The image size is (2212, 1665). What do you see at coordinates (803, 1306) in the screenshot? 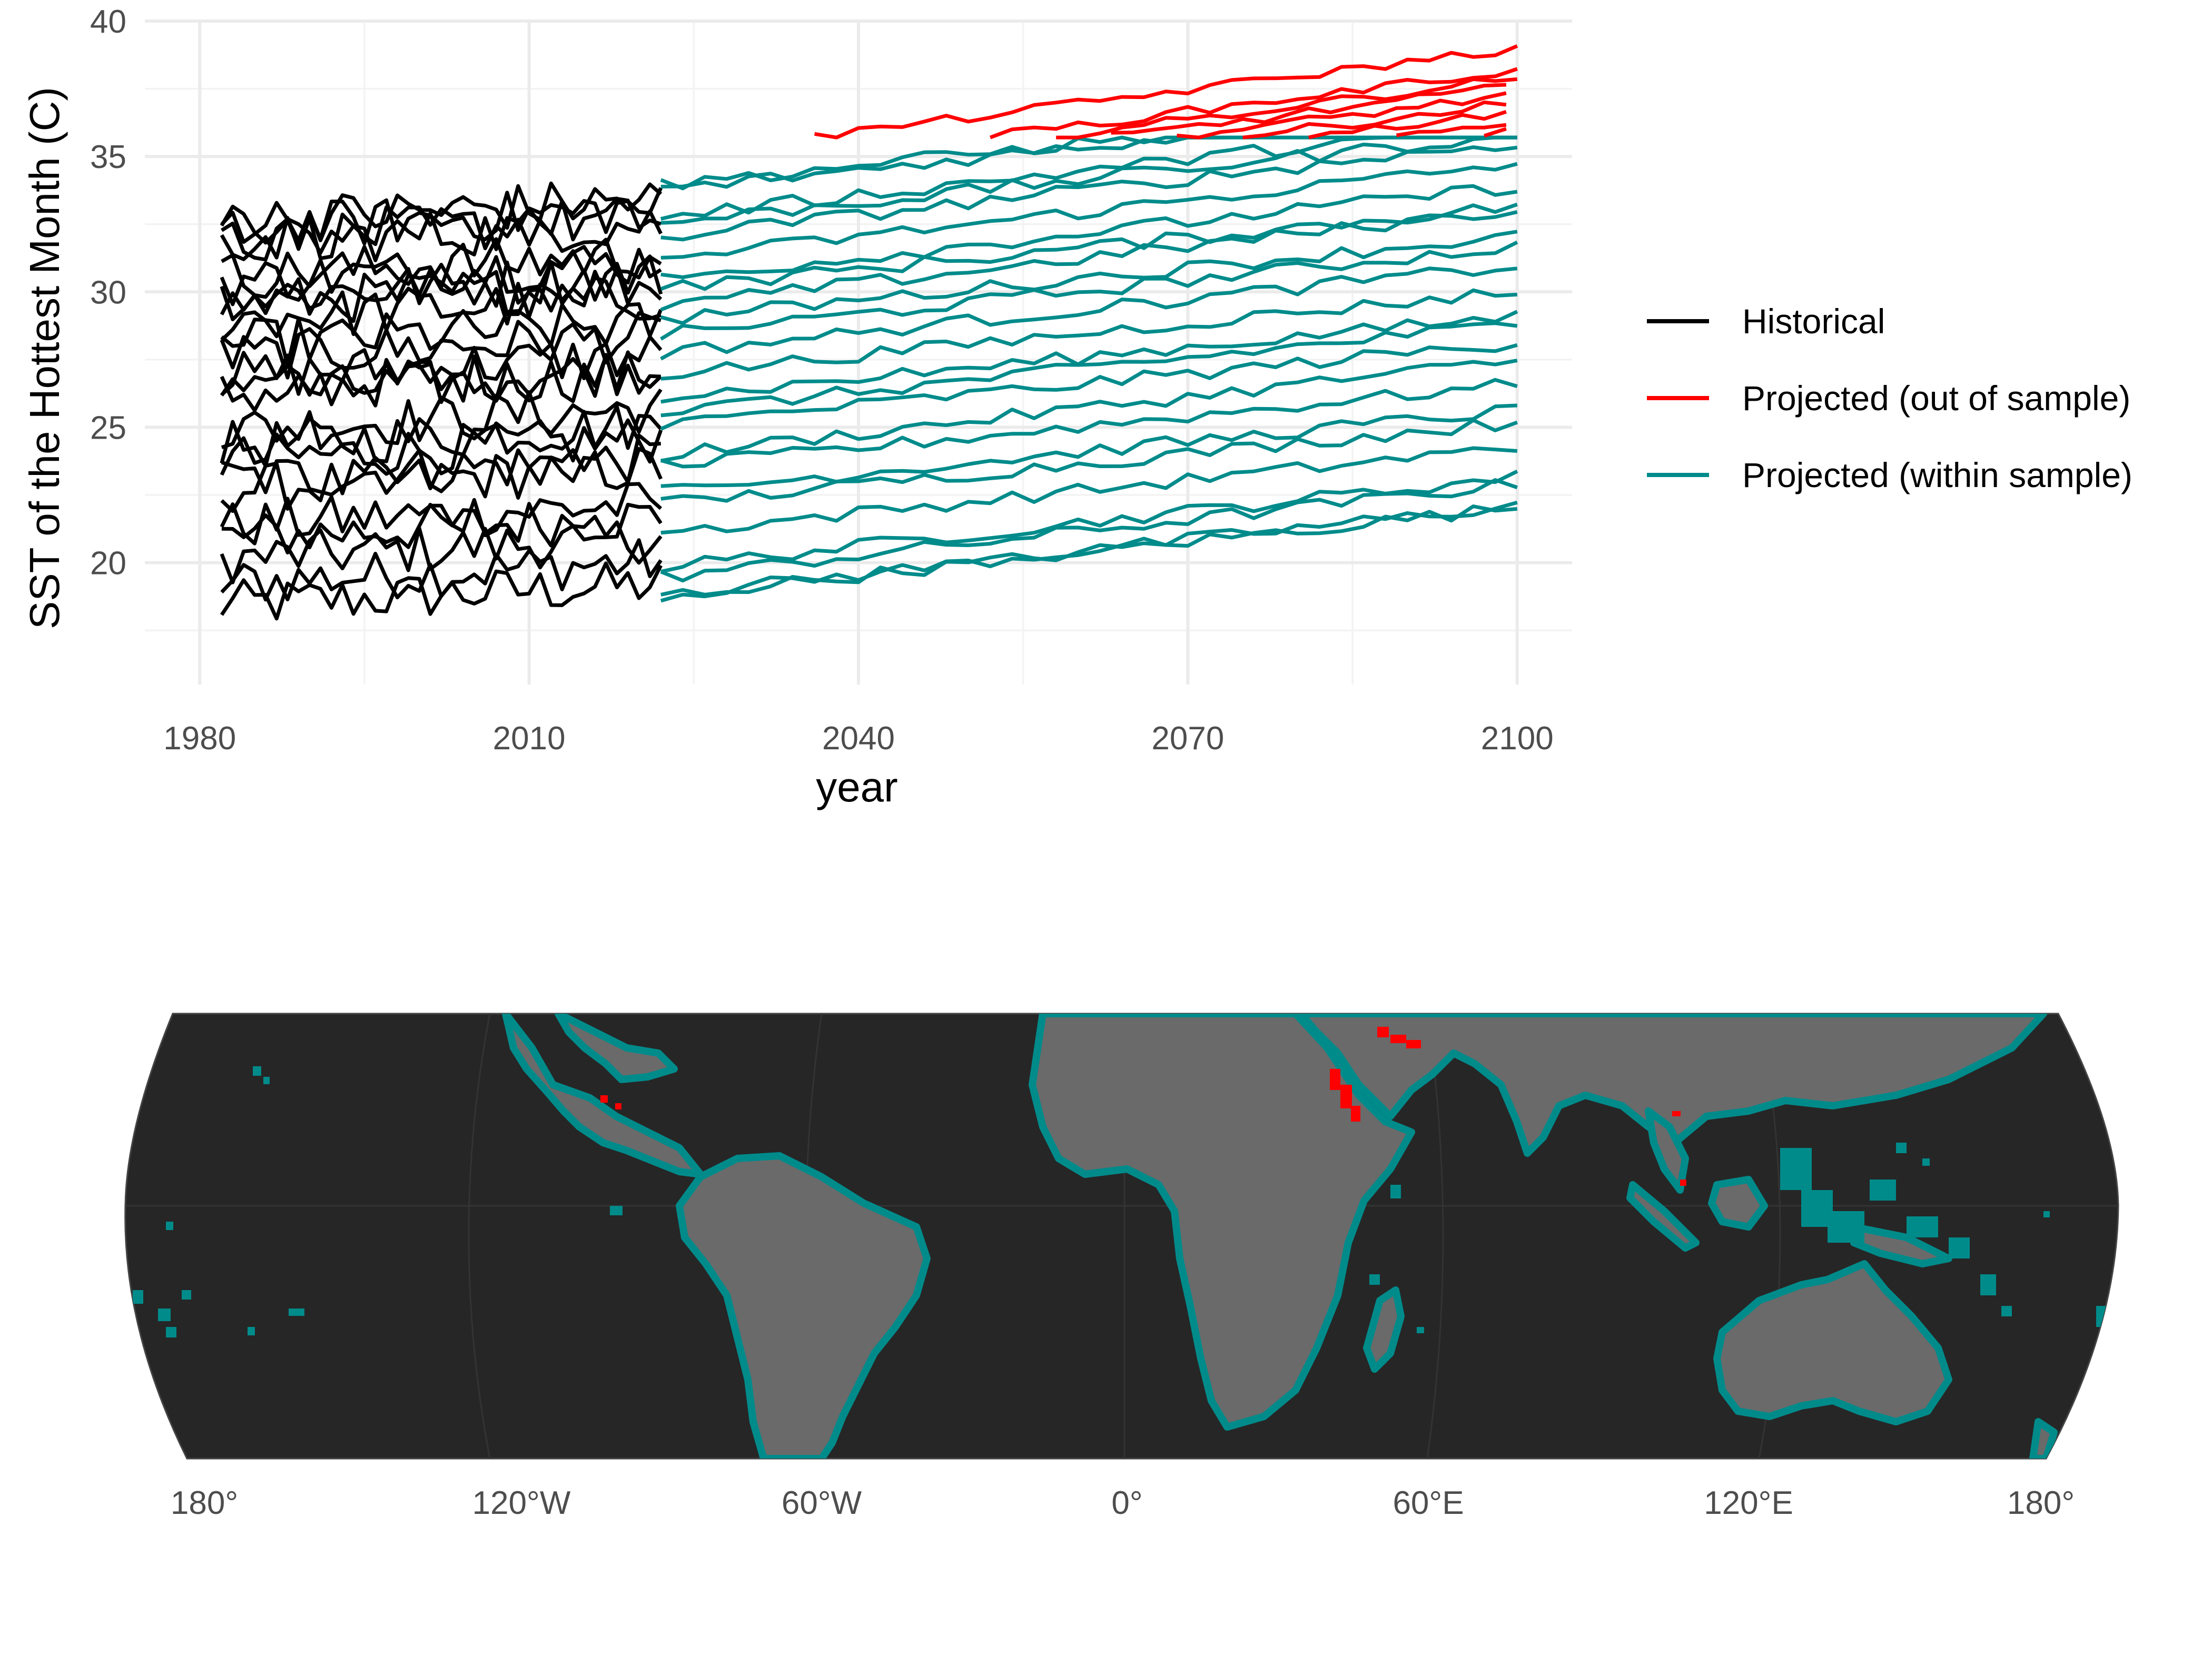
I see `land-south-america` at bounding box center [803, 1306].